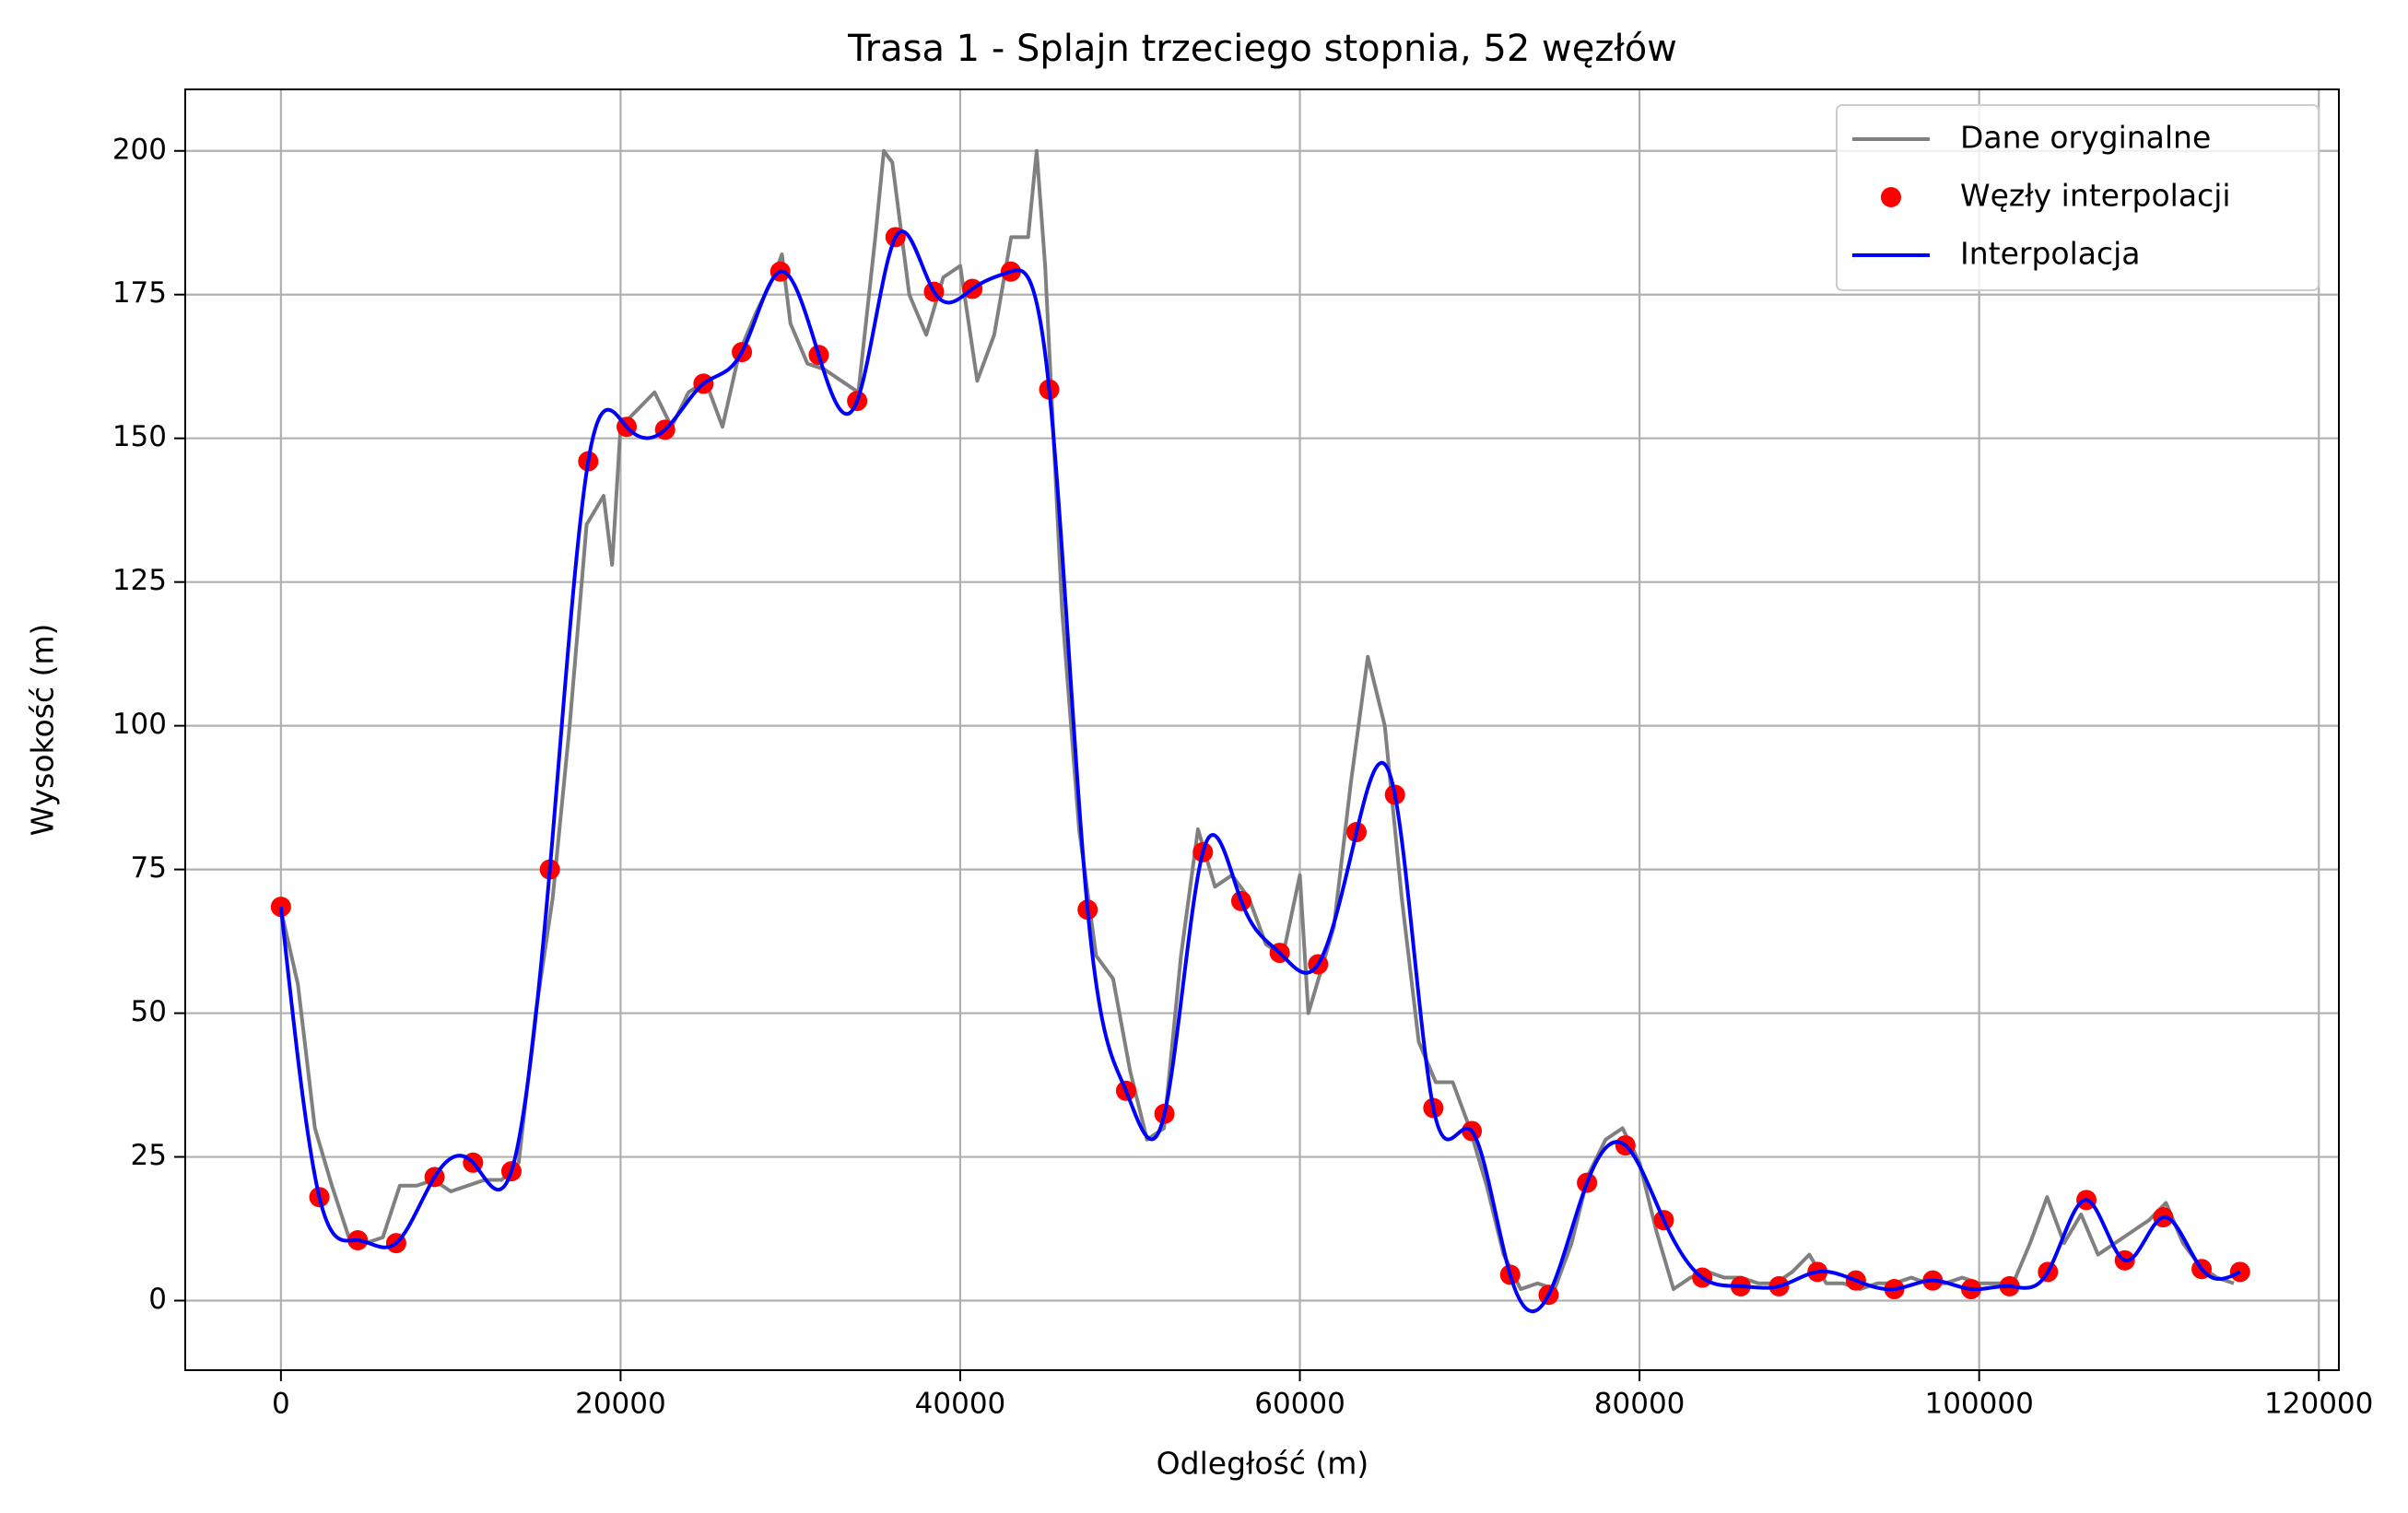  I want to click on y-tick-label: 50, so click(149, 1012).